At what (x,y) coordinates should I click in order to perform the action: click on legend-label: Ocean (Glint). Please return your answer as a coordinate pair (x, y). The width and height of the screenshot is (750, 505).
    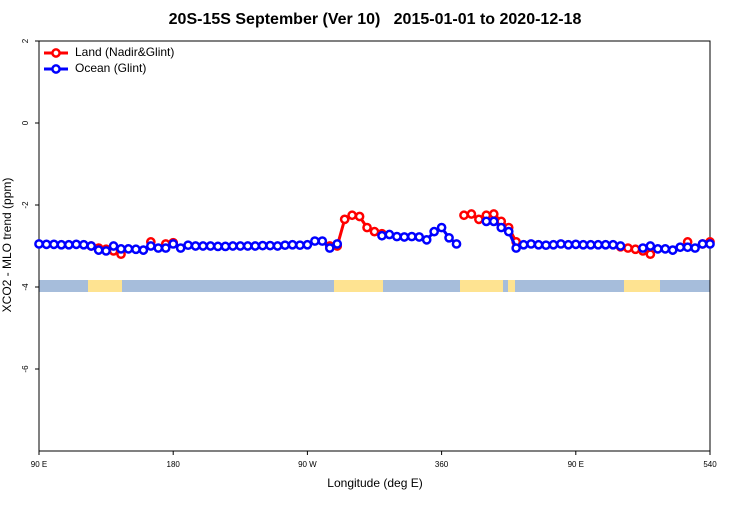
    Looking at the image, I should click on (110, 68).